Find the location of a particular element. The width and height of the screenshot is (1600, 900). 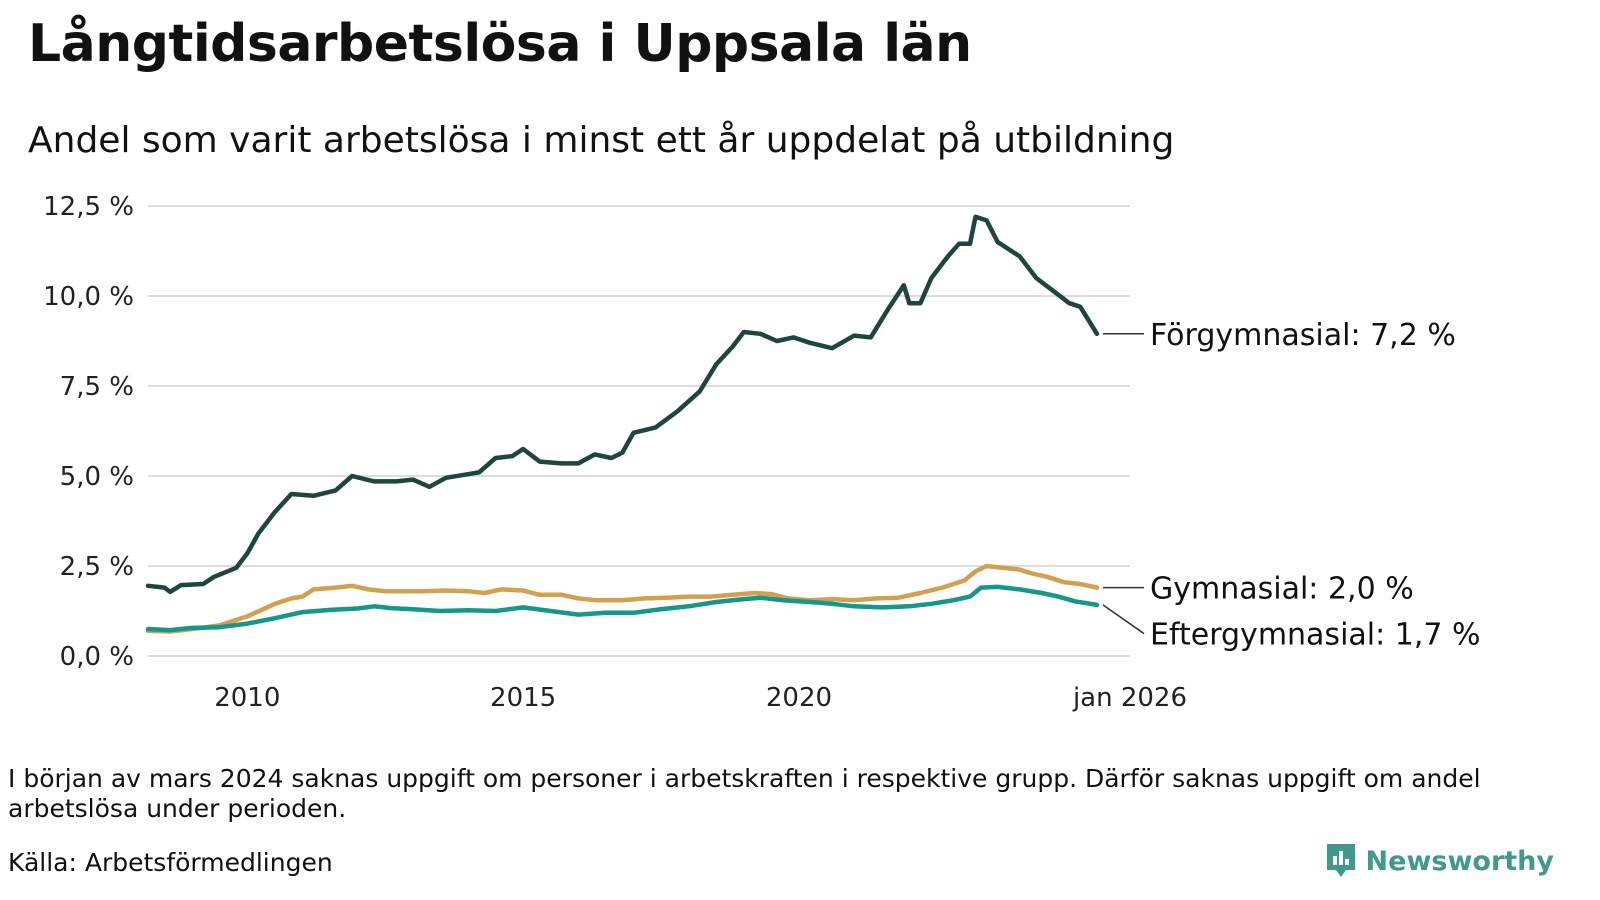

y-tick-label: 12,5 % is located at coordinates (88, 207).